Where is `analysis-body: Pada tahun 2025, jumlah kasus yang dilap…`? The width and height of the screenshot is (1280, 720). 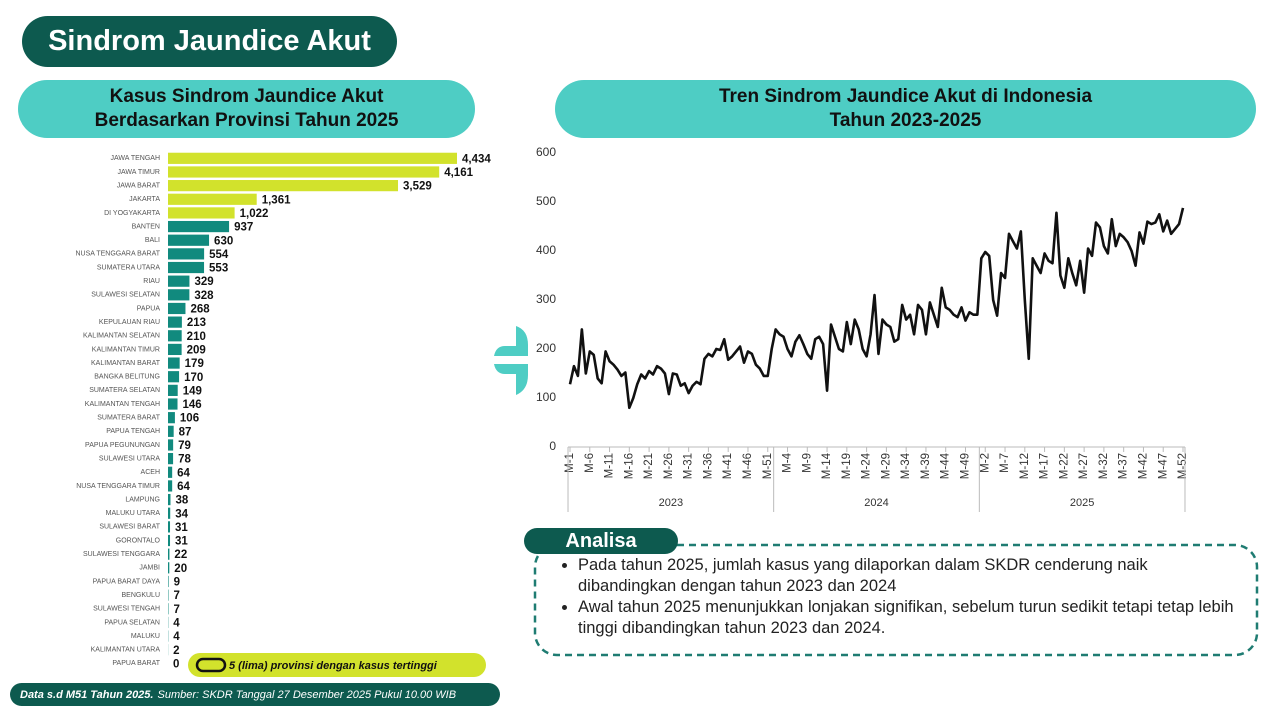
analysis-body: Pada tahun 2025, jumlah kasus yang dilap… is located at coordinates (901, 597).